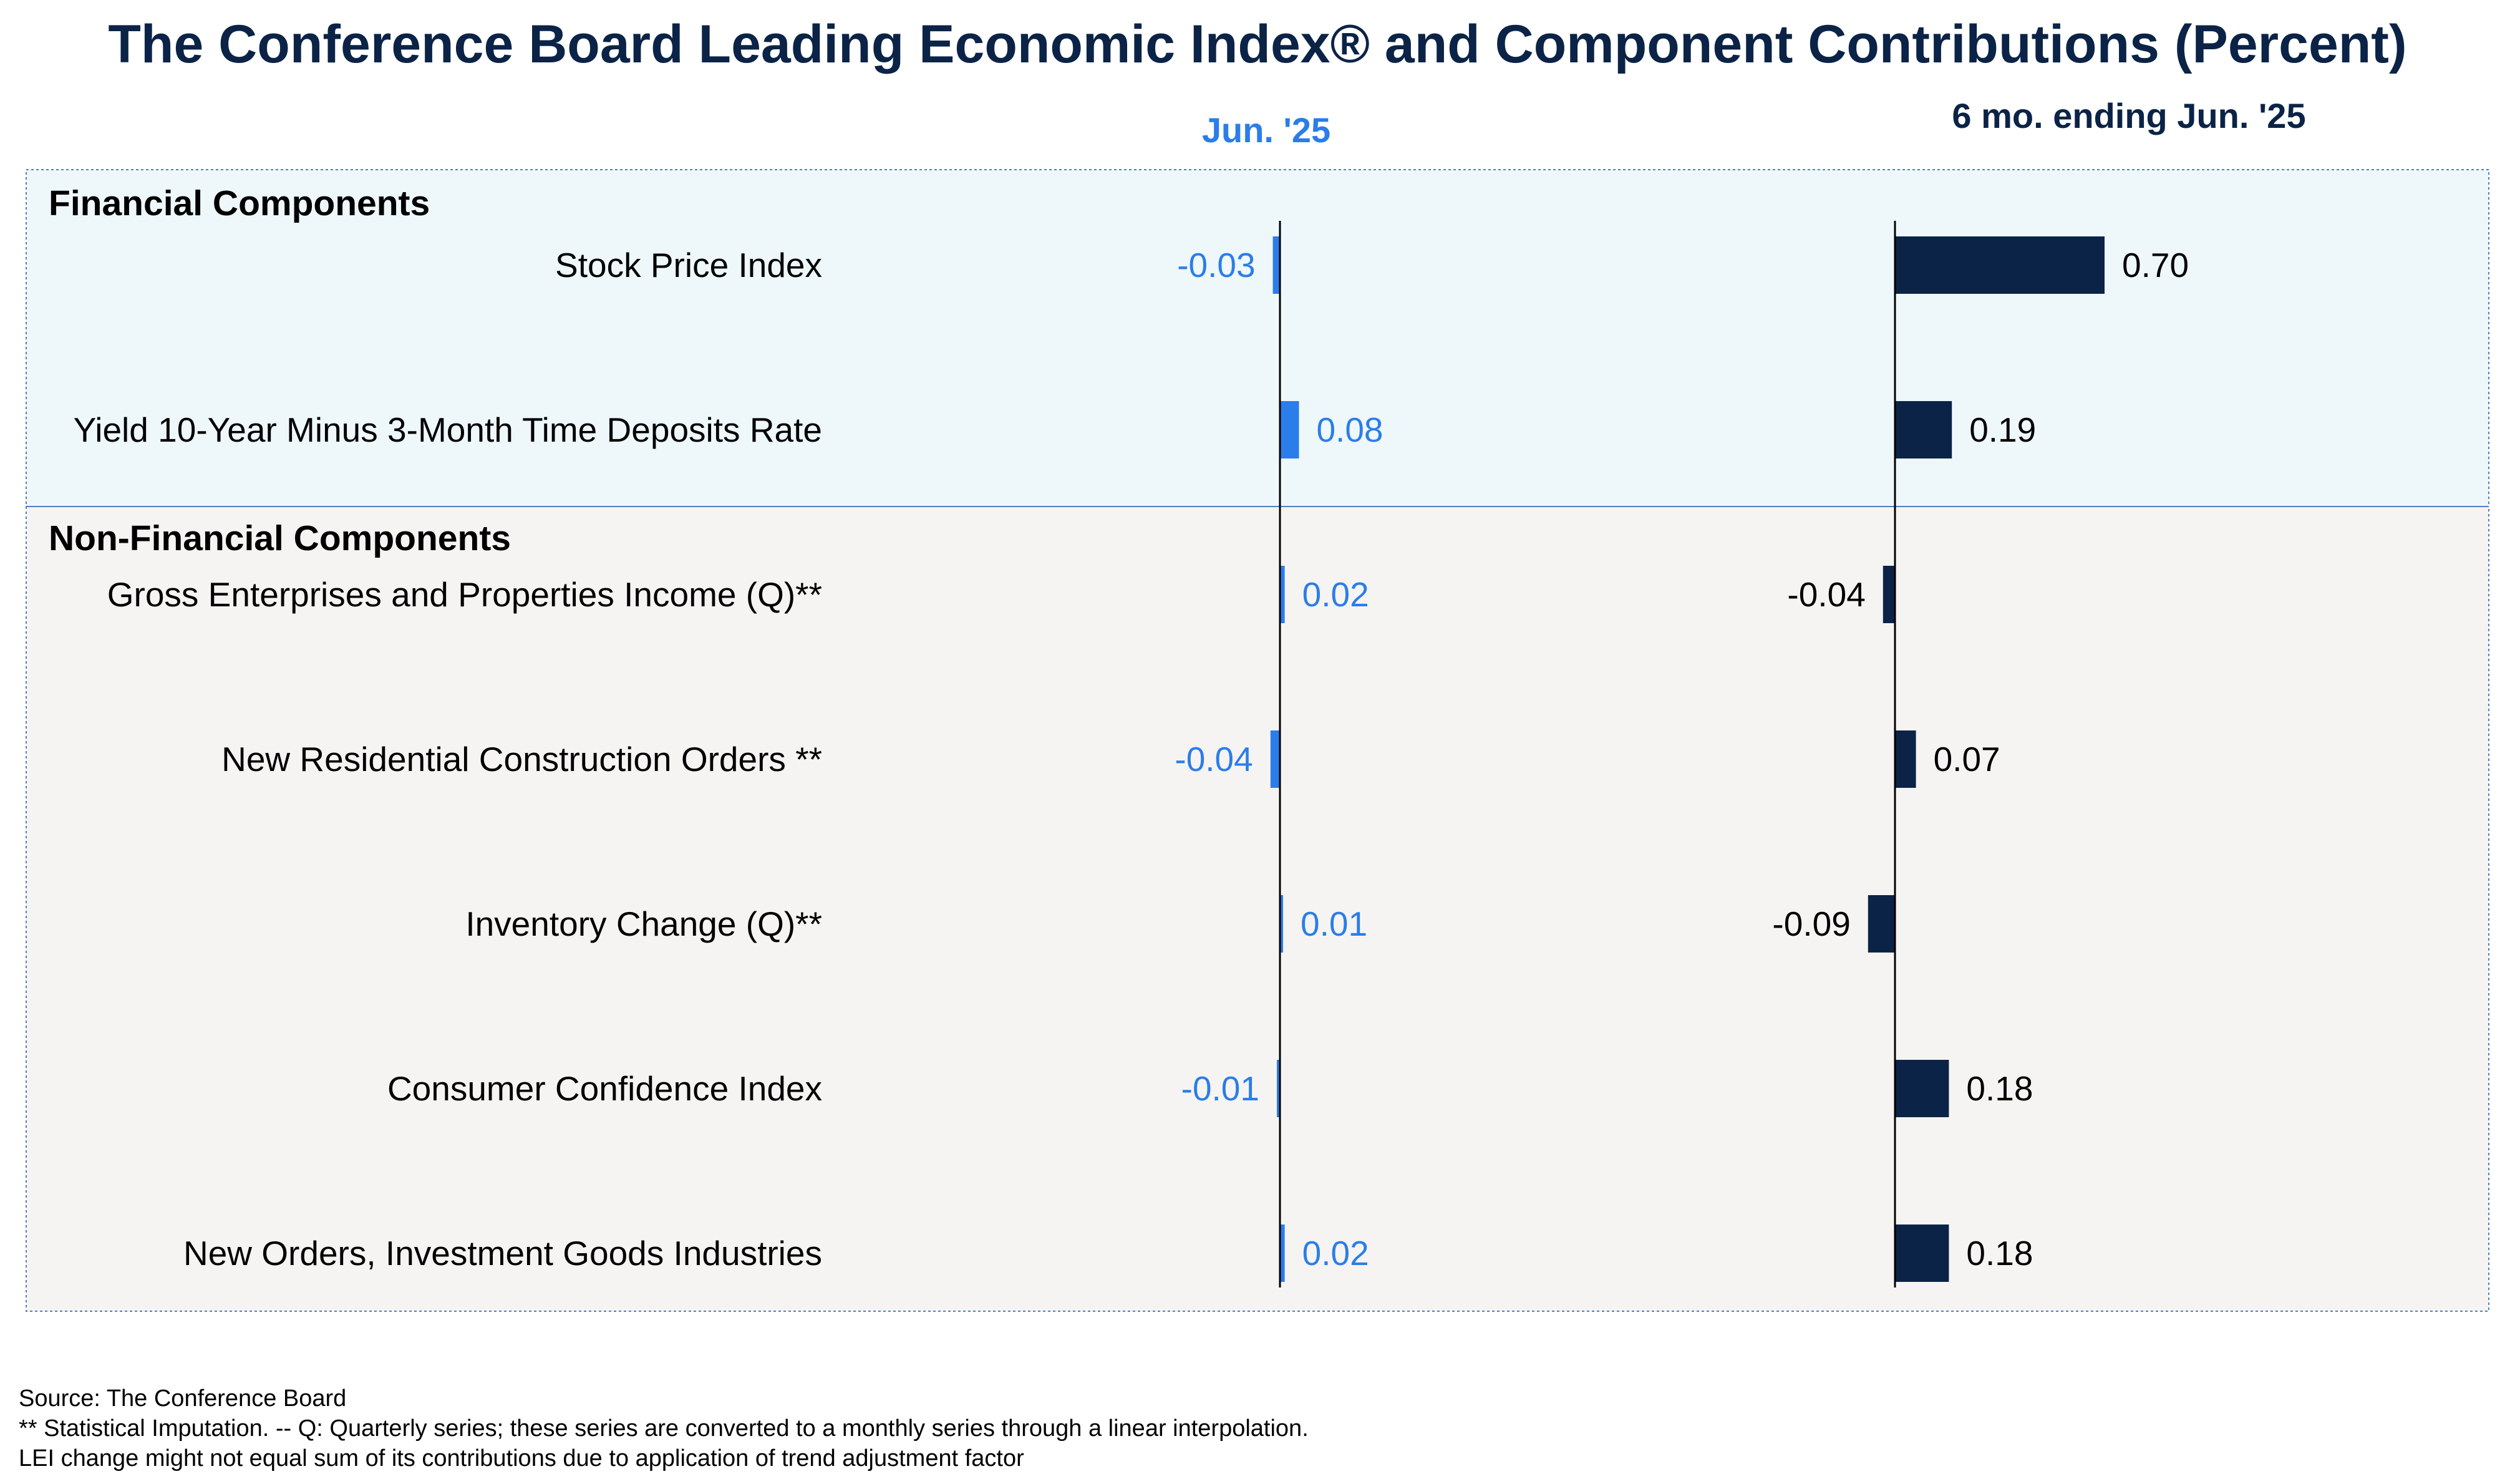  What do you see at coordinates (239, 203) in the screenshot?
I see `section-label: Financial Components` at bounding box center [239, 203].